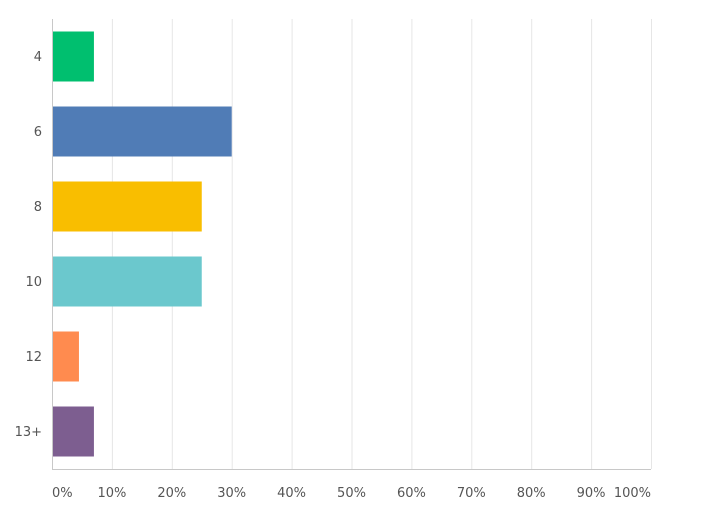 The height and width of the screenshot is (527, 720). What do you see at coordinates (28, 432) in the screenshot?
I see `category-label-13+: 13+` at bounding box center [28, 432].